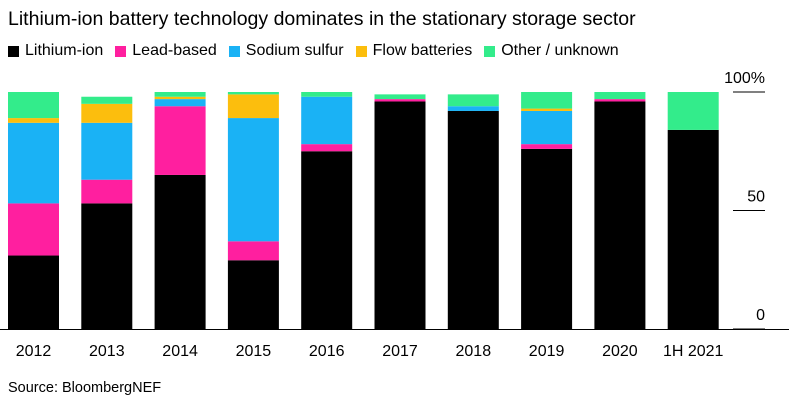 The height and width of the screenshot is (408, 789). Describe the element at coordinates (474, 351) in the screenshot. I see `x-tick-label: 2018` at that location.